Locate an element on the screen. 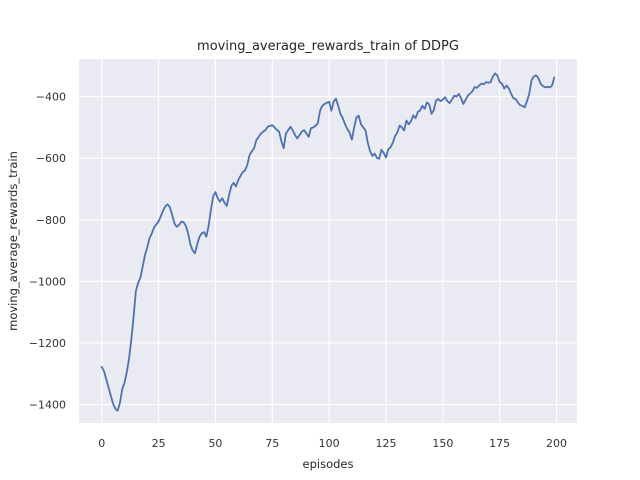 This screenshot has width=640, height=480. y-tick--600: −600 is located at coordinates (51, 158).